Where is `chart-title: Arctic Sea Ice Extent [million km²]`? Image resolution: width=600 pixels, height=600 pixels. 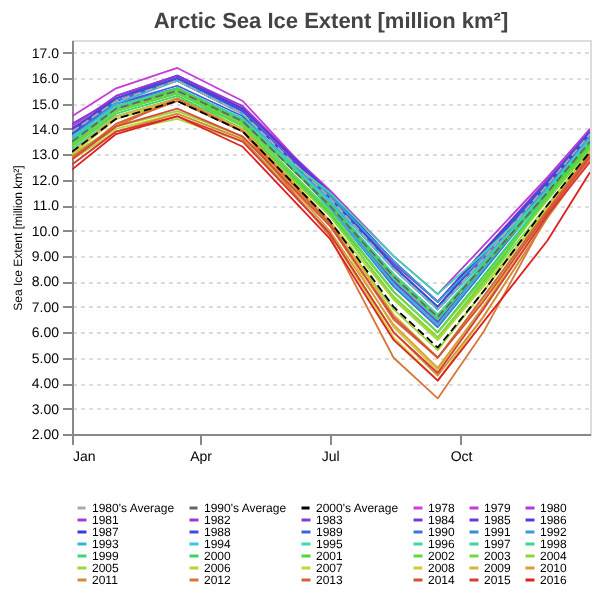
chart-title: Arctic Sea Ice Extent [million km²] is located at coordinates (331, 22).